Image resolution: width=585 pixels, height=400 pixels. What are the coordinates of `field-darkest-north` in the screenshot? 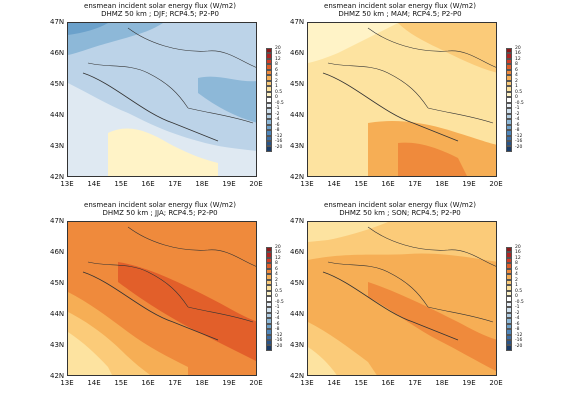 It's located at (88, 29).